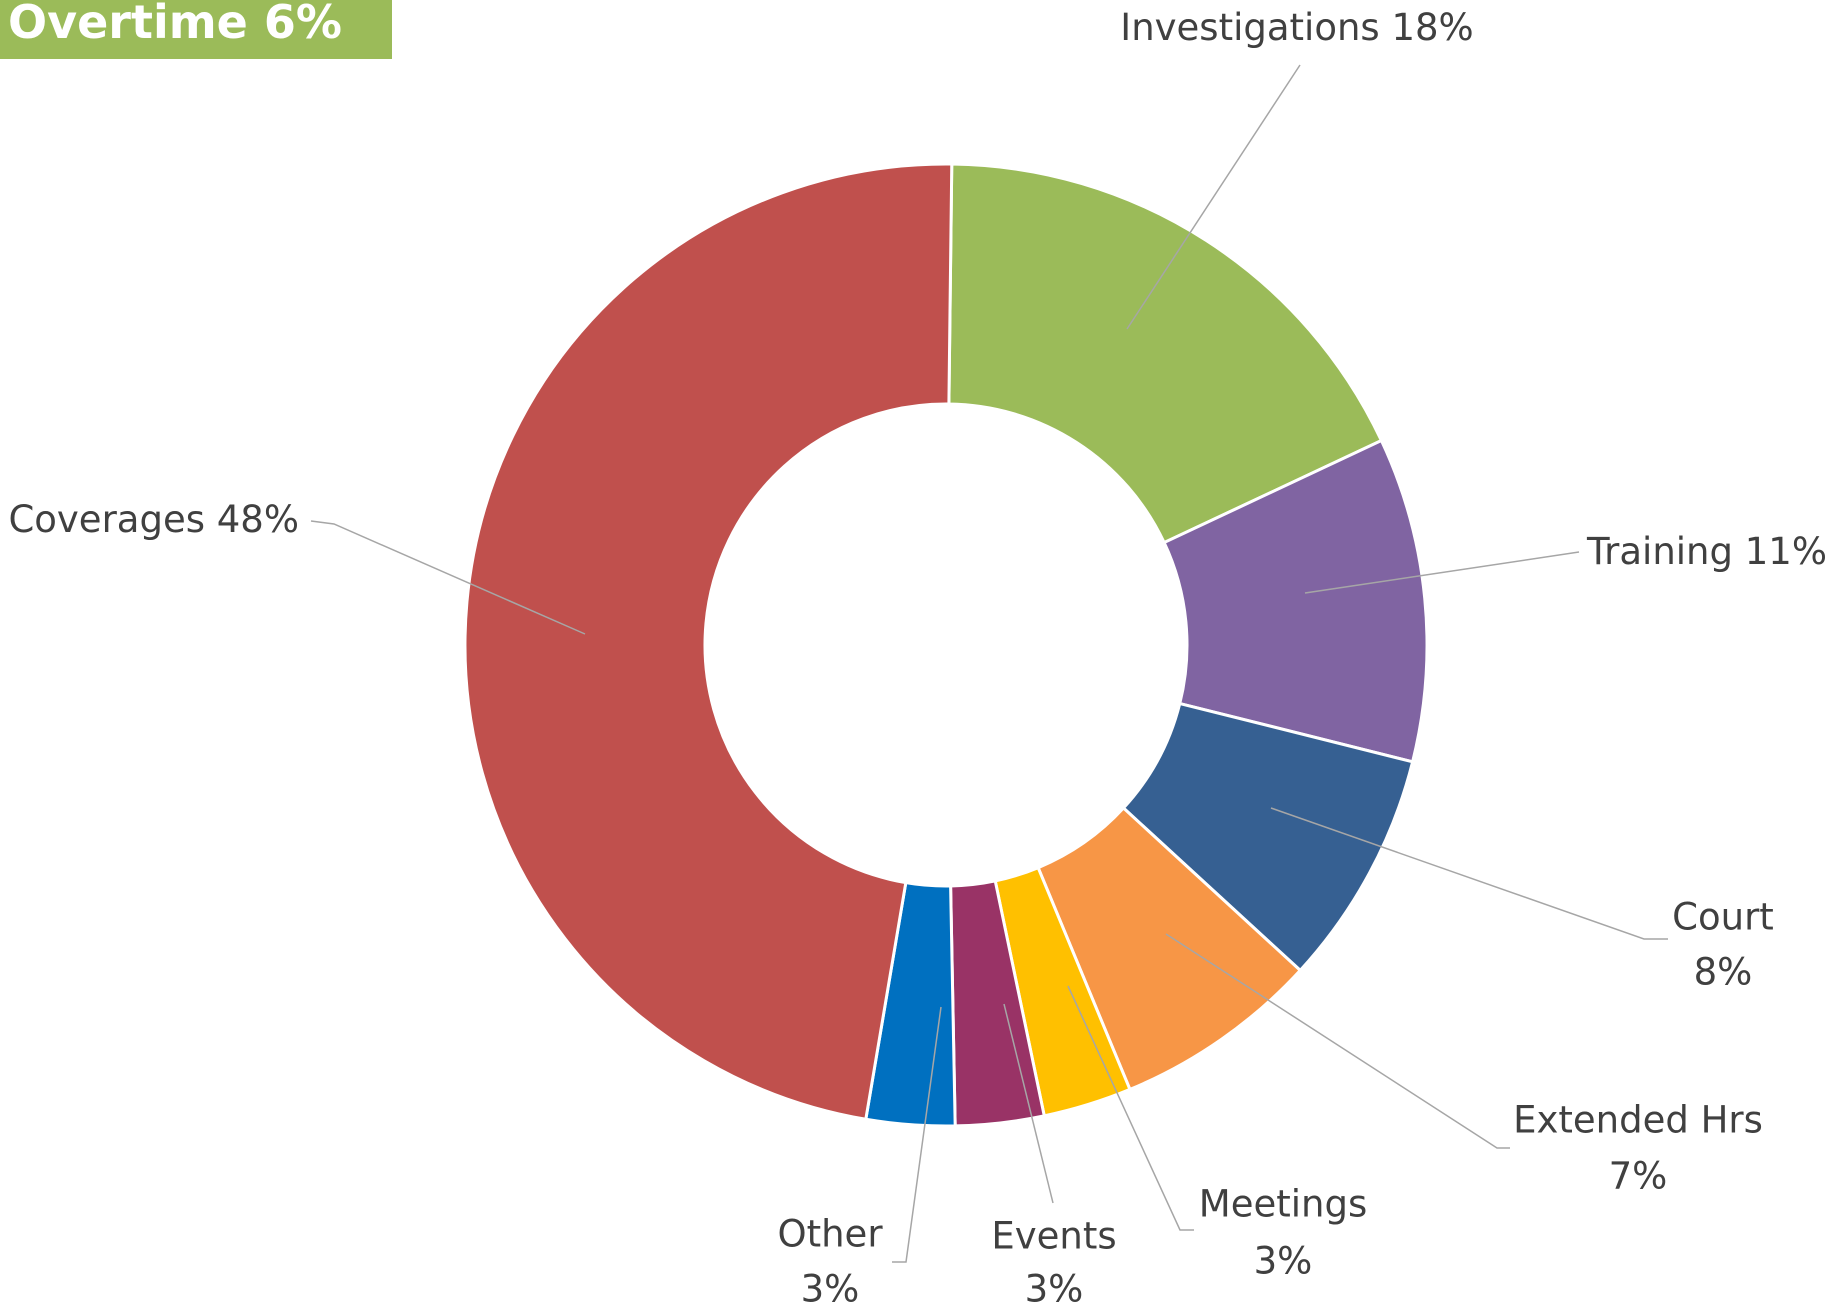 Image resolution: width=1837 pixels, height=1312 pixels. Describe the element at coordinates (1638, 1120) in the screenshot. I see `category-label: Extended Hrs` at that location.